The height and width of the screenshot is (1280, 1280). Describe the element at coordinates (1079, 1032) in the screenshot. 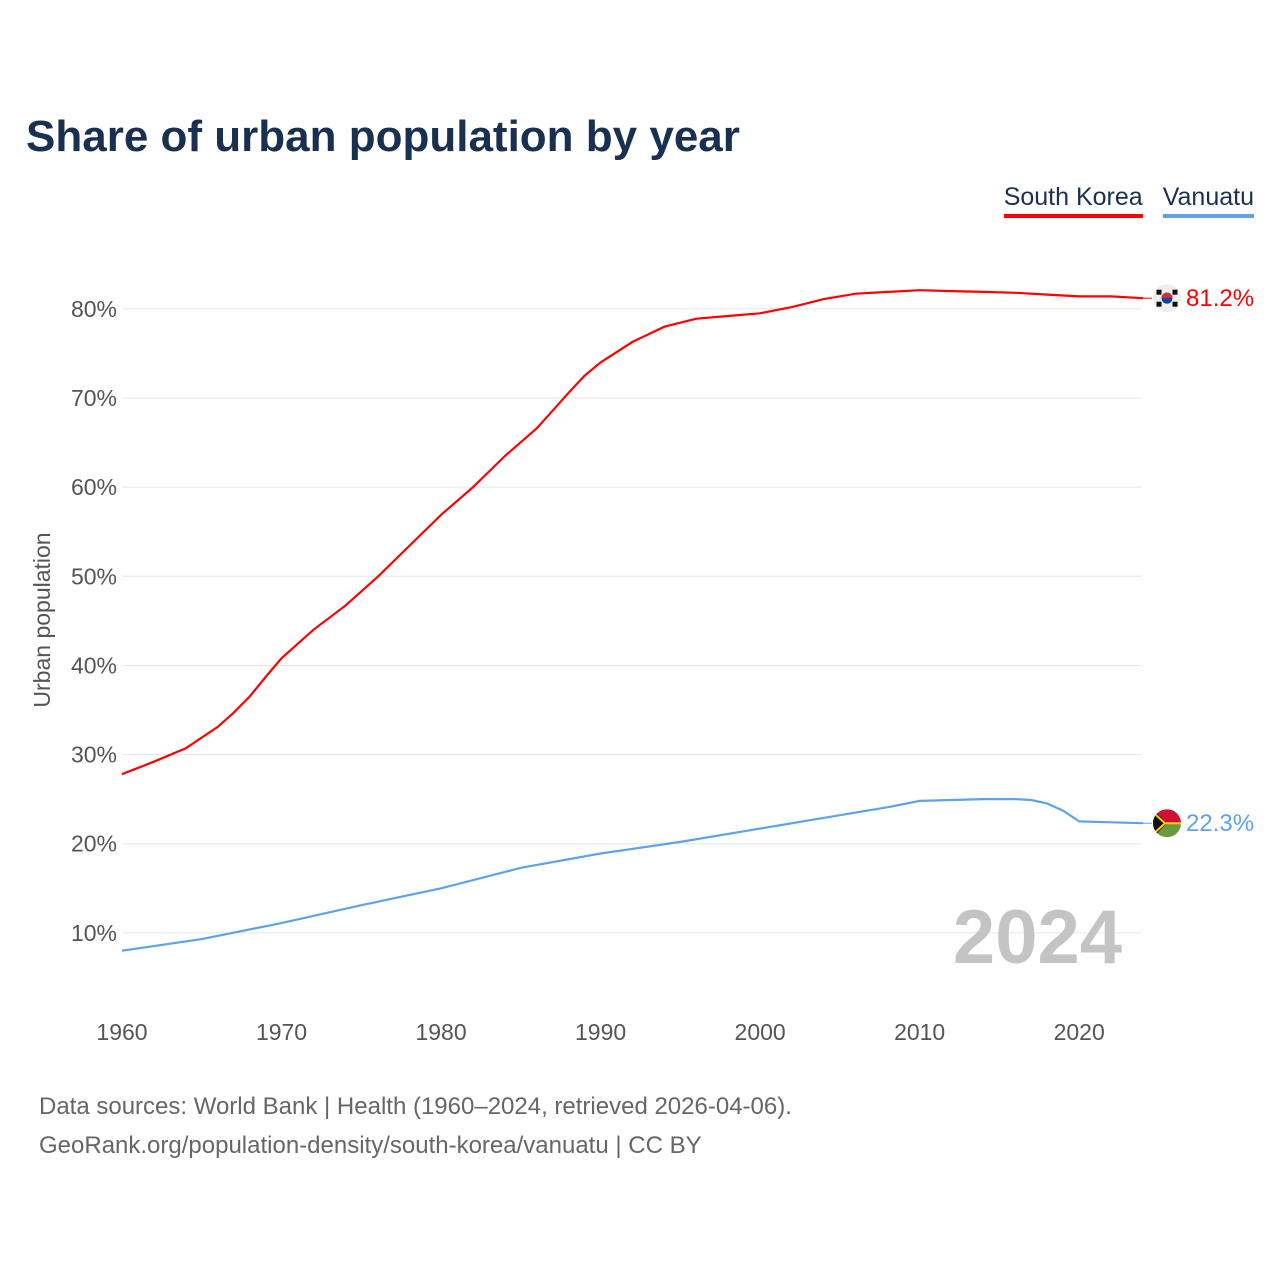

I see `x-tick-label: 2020` at that location.